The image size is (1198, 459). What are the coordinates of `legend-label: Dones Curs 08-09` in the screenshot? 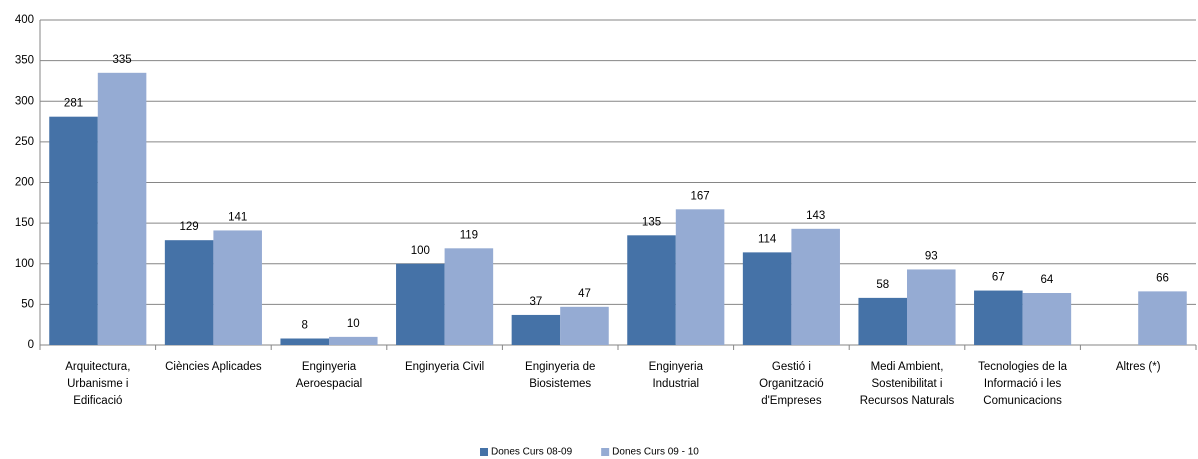 It's located at (532, 452).